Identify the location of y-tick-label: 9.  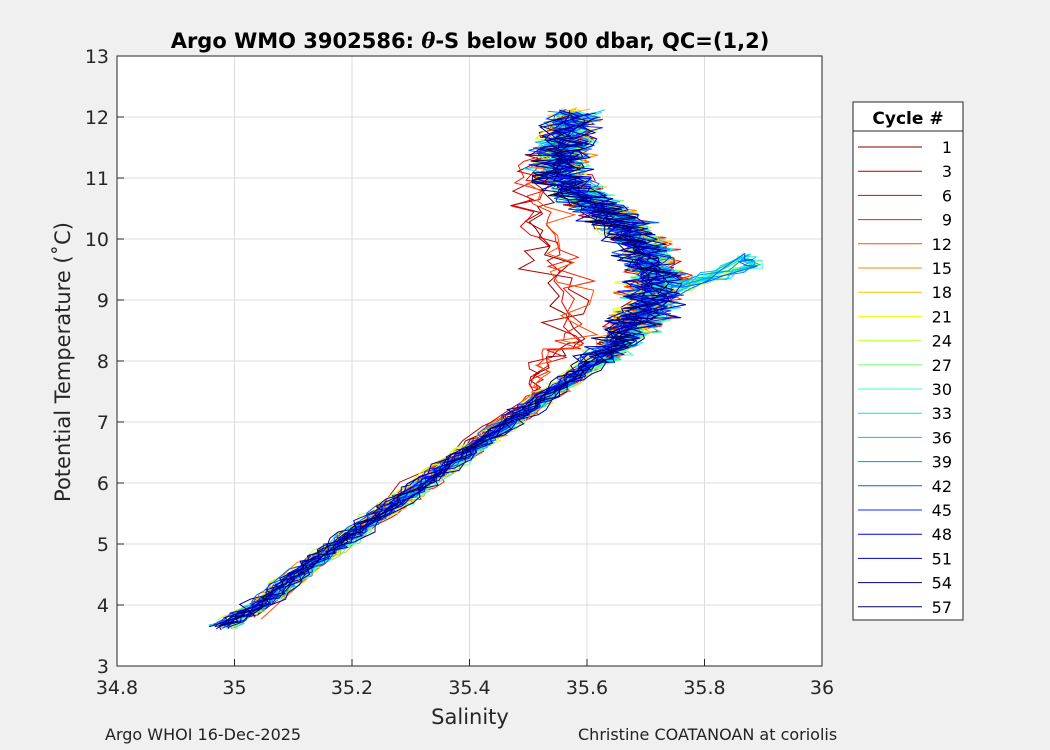
(103, 301).